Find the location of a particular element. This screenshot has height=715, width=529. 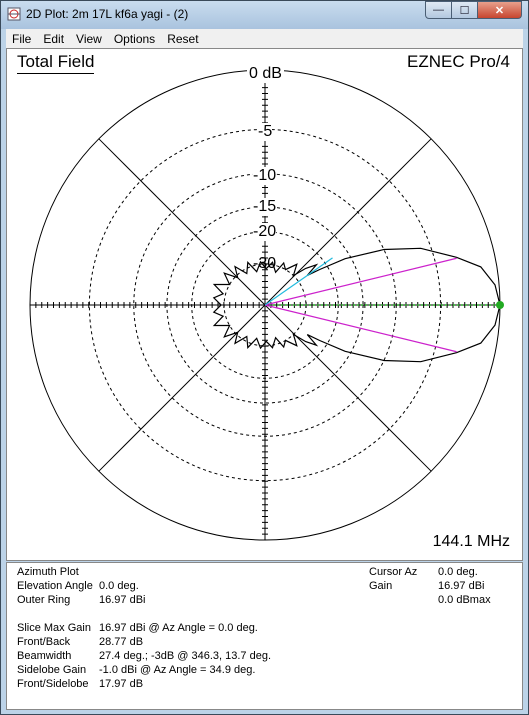

close-button: ✕ is located at coordinates (500, 10).